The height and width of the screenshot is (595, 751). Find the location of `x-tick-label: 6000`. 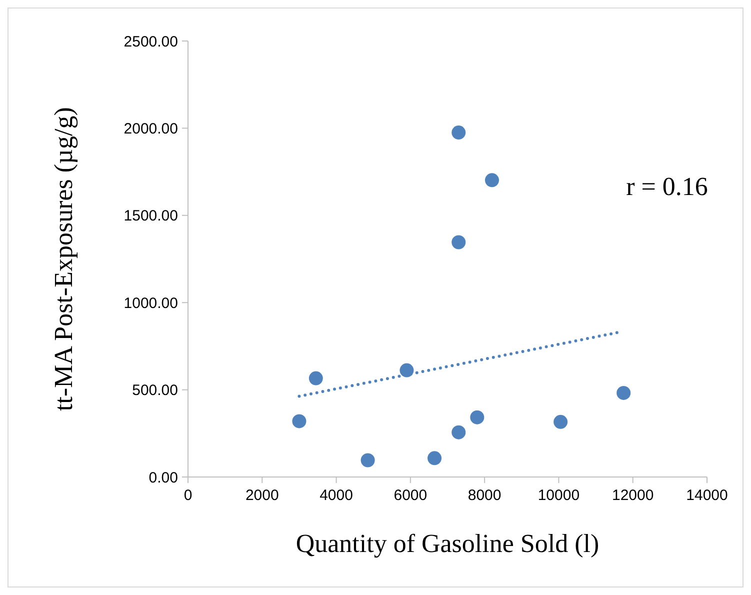

x-tick-label: 6000 is located at coordinates (411, 495).